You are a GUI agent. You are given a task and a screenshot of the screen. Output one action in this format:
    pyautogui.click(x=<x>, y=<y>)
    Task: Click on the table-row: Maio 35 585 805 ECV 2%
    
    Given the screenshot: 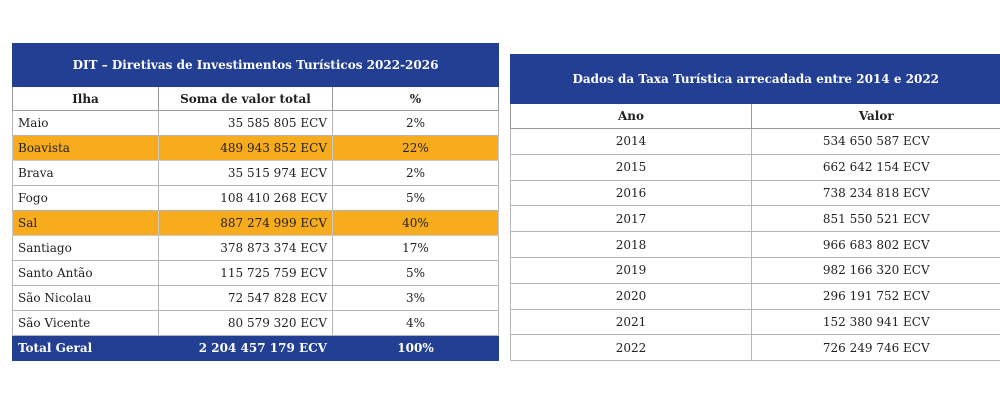 What is the action you would take?
    pyautogui.click(x=255, y=123)
    